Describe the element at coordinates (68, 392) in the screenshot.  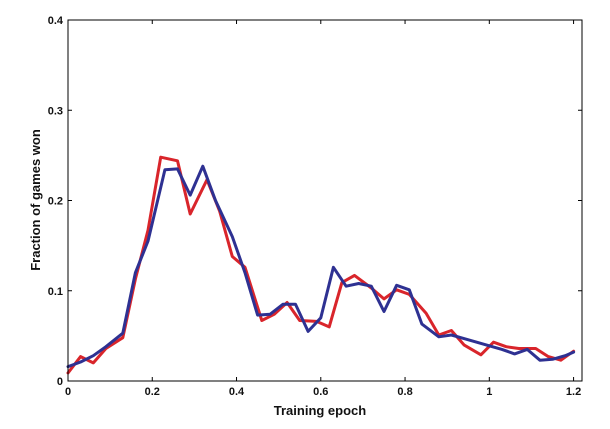
I see `x-tick-label: 0` at that location.